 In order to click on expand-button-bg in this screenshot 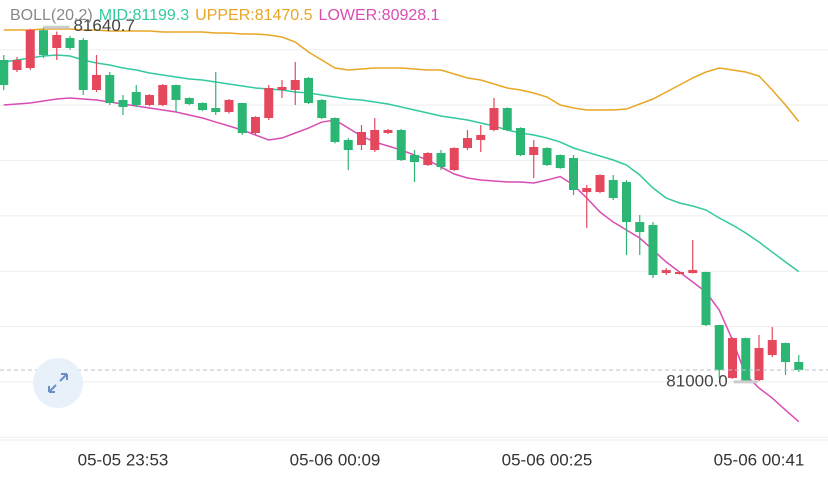, I will do `click(58, 383)`.